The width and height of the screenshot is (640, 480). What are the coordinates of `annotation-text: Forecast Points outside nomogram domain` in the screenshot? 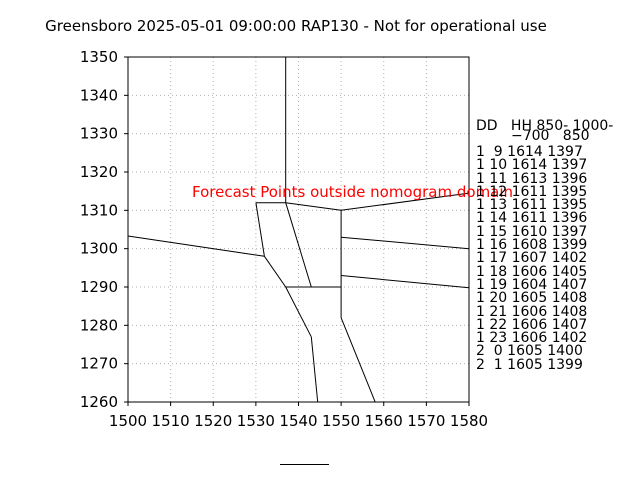 It's located at (352, 192).